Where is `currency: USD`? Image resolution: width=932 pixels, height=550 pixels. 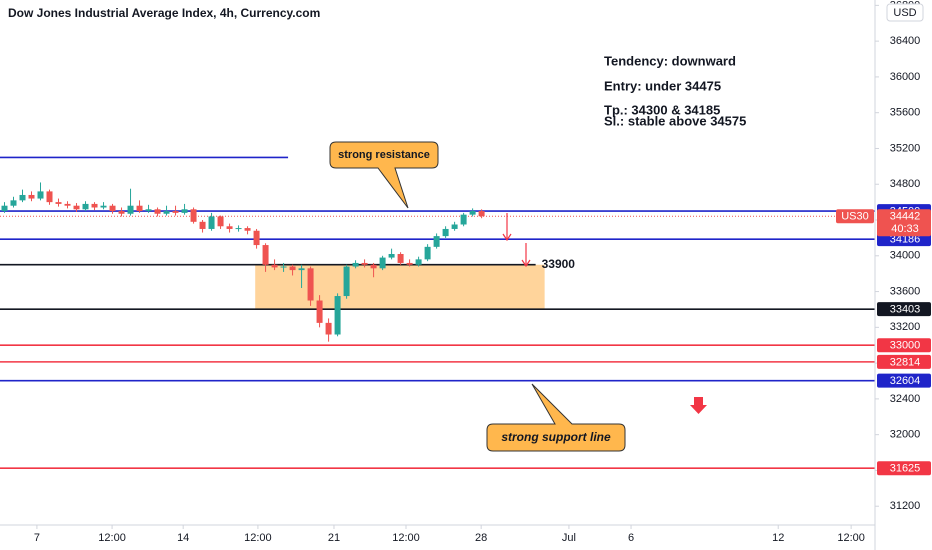 currency: USD is located at coordinates (904, 13).